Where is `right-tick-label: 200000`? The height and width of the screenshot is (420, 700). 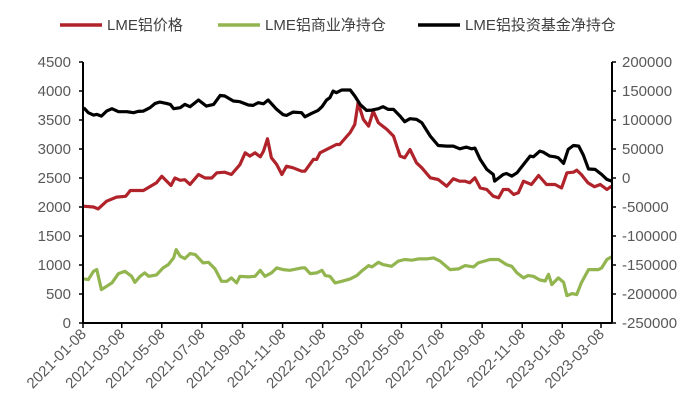 right-tick-label: 200000 is located at coordinates (647, 62).